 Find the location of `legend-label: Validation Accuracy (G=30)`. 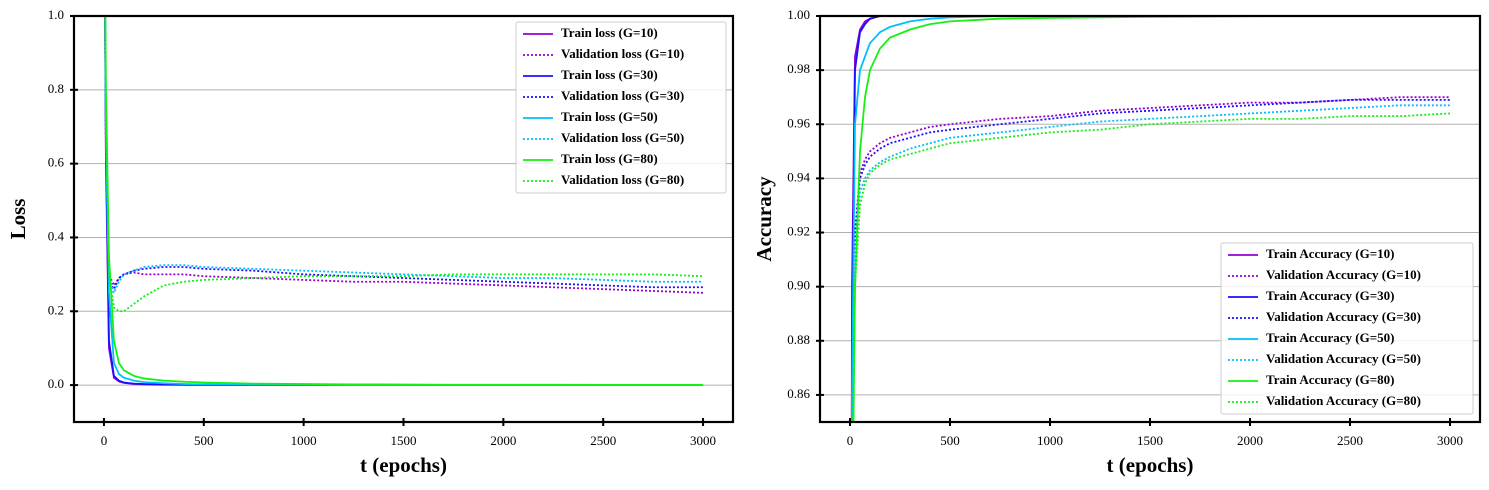

legend-label: Validation Accuracy (G=30) is located at coordinates (1343, 316).